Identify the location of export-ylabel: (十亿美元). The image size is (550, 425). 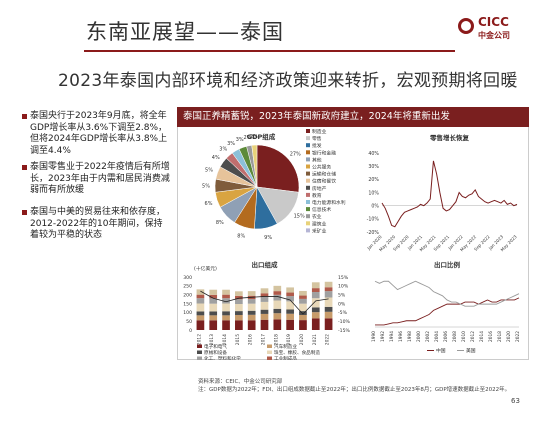
(205, 268).